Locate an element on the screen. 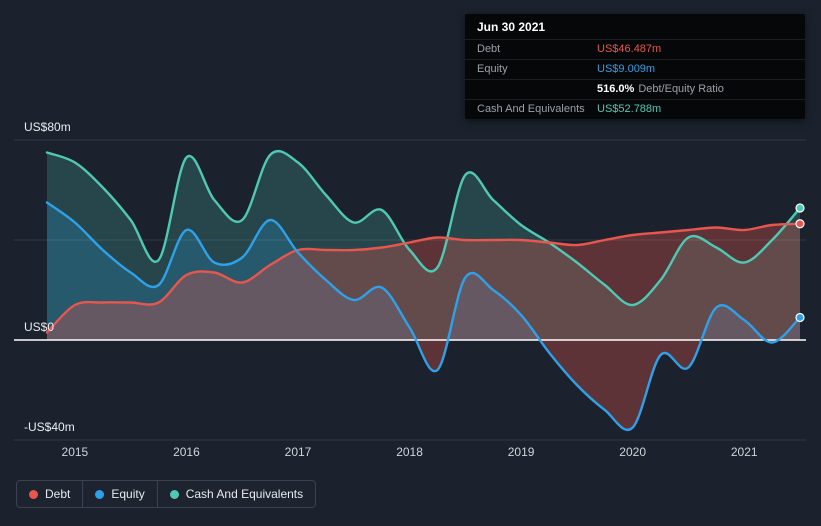  x-axis-label: 2021 is located at coordinates (744, 452).